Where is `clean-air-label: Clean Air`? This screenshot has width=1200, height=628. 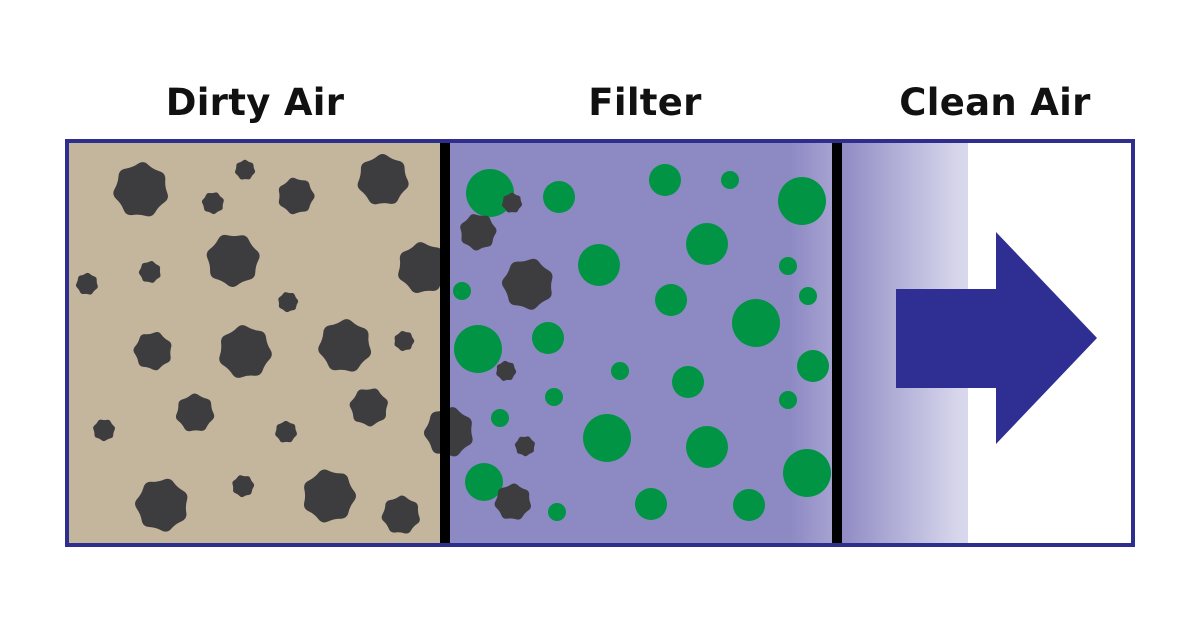 clean-air-label: Clean Air is located at coordinates (995, 102).